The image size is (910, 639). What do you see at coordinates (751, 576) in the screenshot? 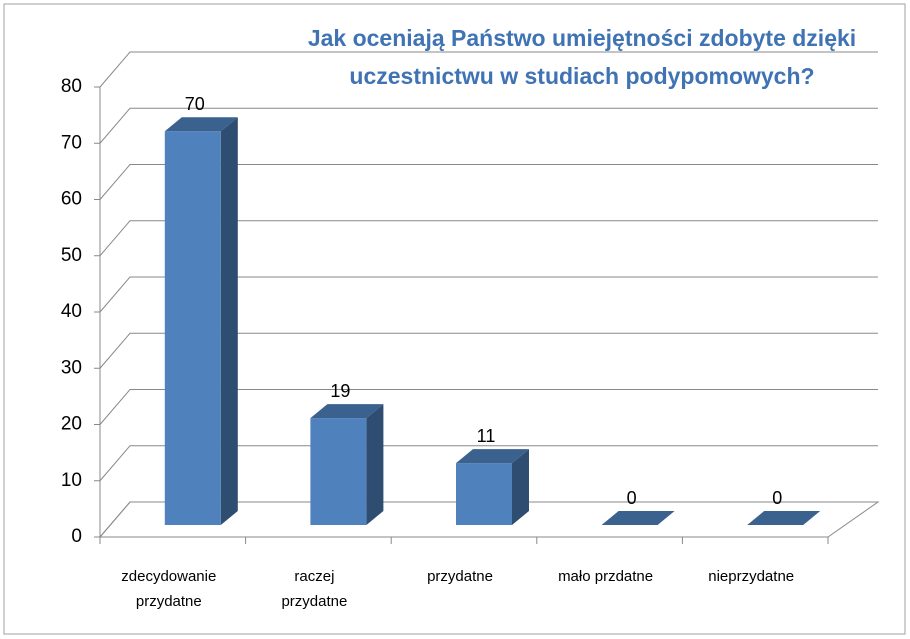
I see `x-tick-label: nieprzydatne` at bounding box center [751, 576].